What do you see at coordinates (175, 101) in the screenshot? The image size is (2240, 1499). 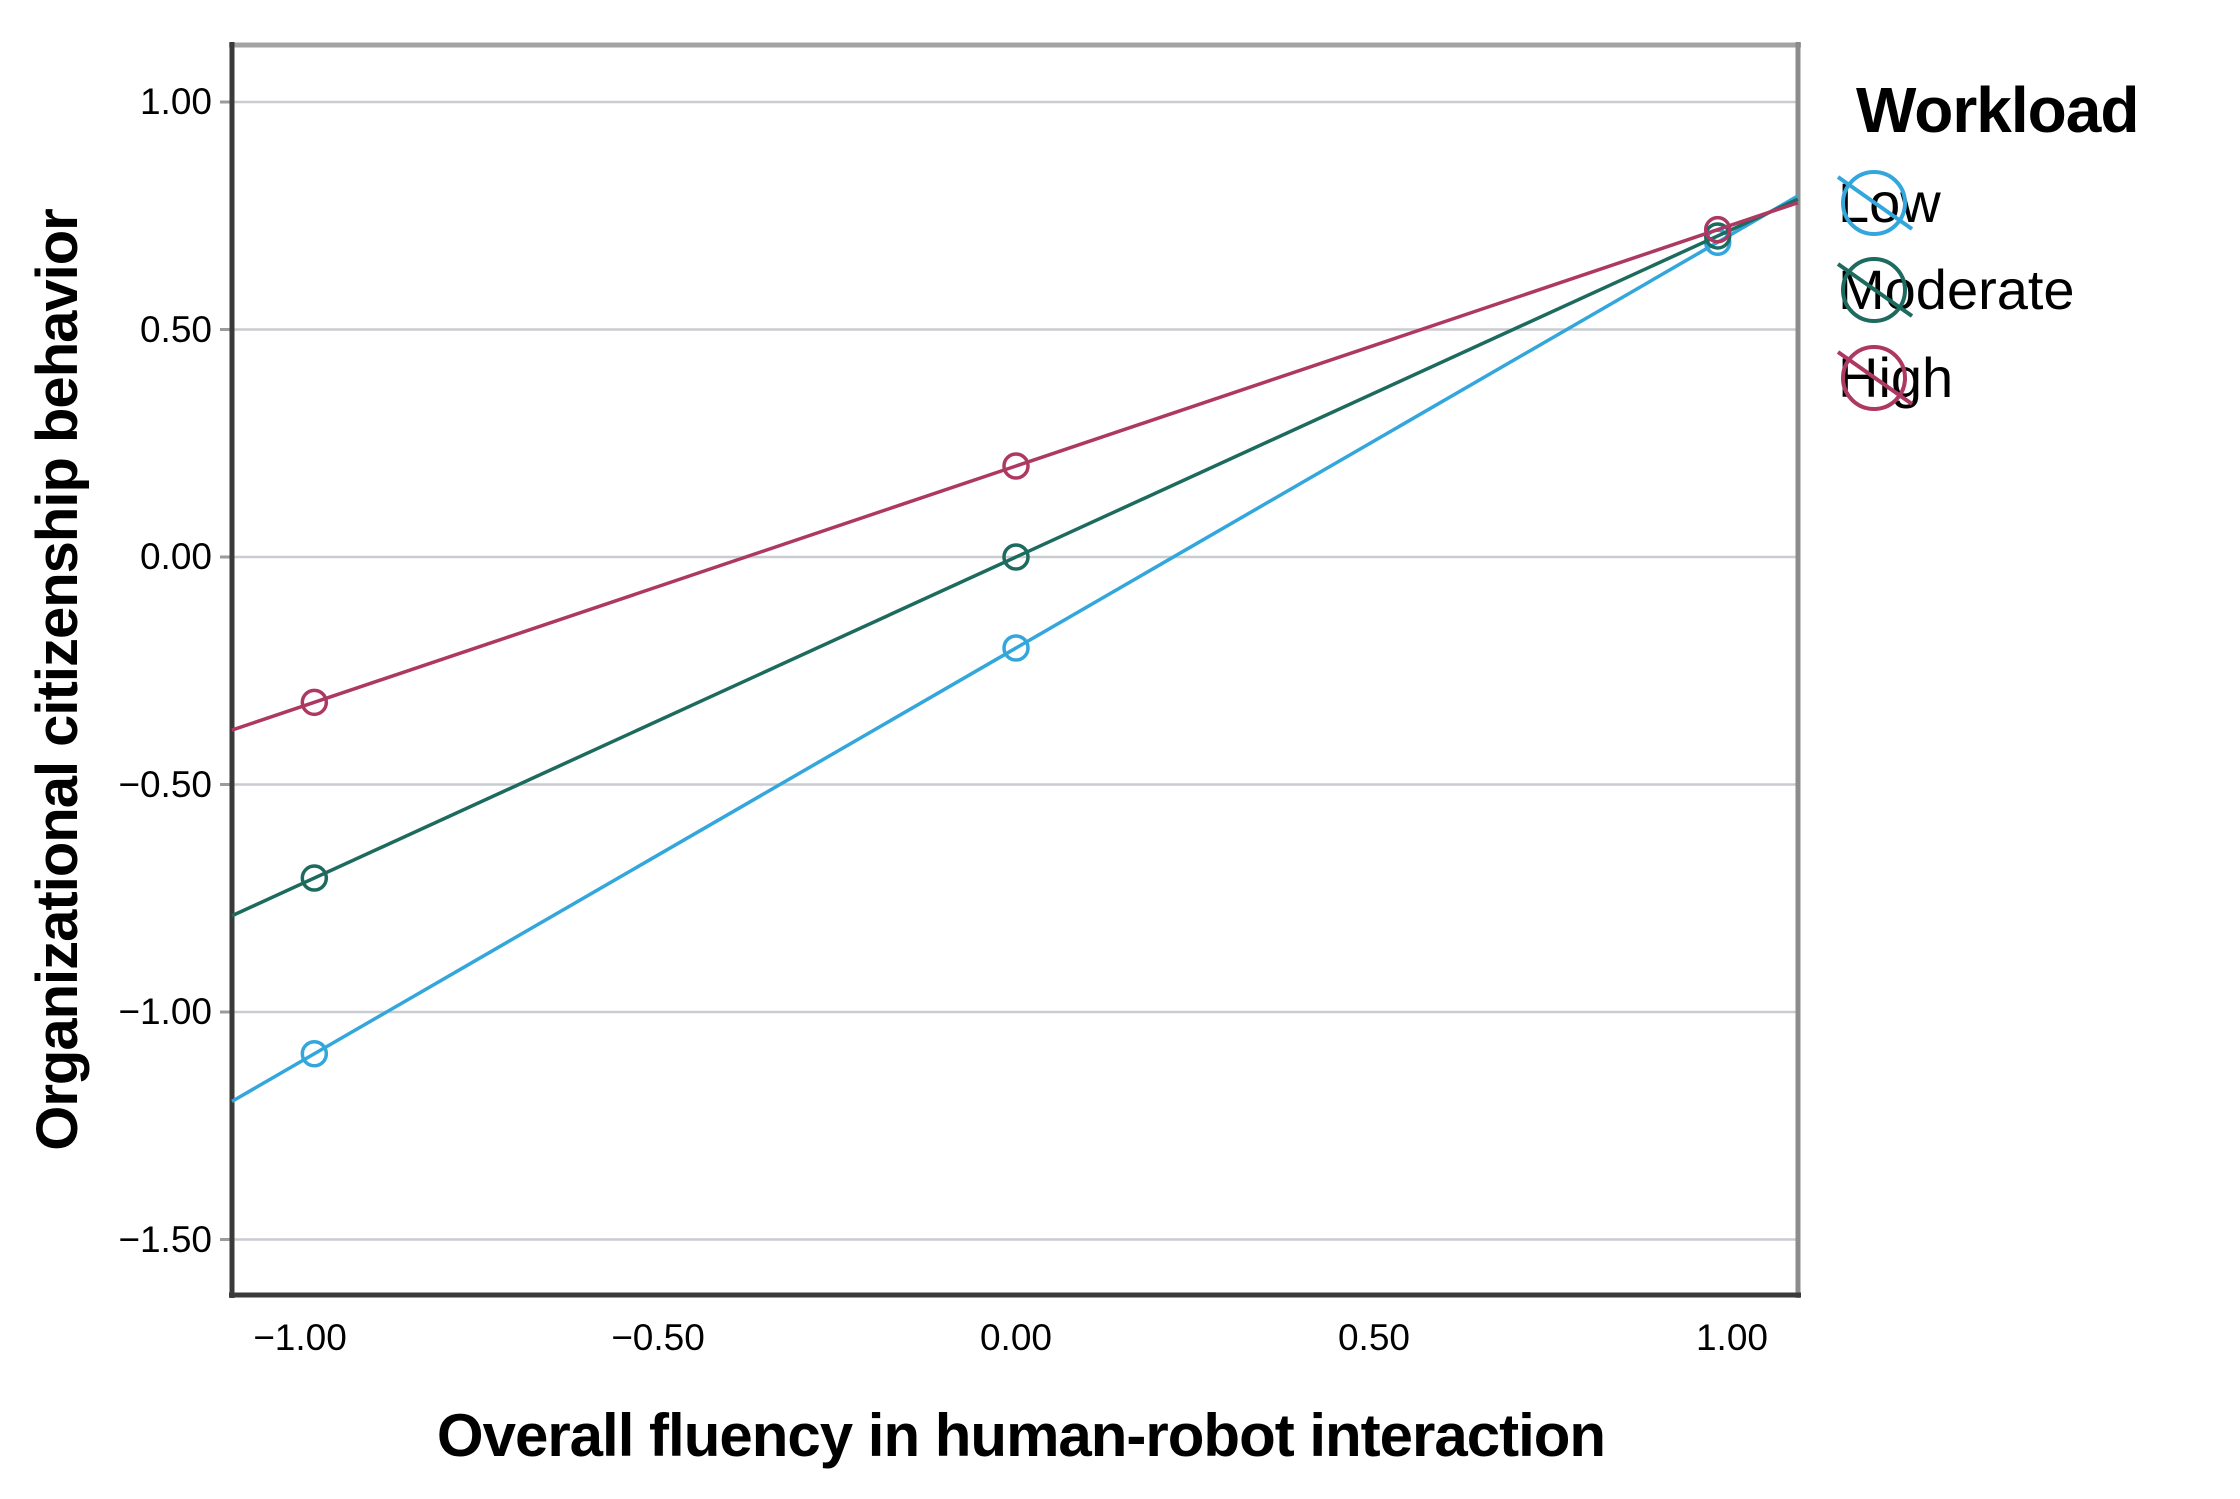 I see `y-tick-label: 1.00` at bounding box center [175, 101].